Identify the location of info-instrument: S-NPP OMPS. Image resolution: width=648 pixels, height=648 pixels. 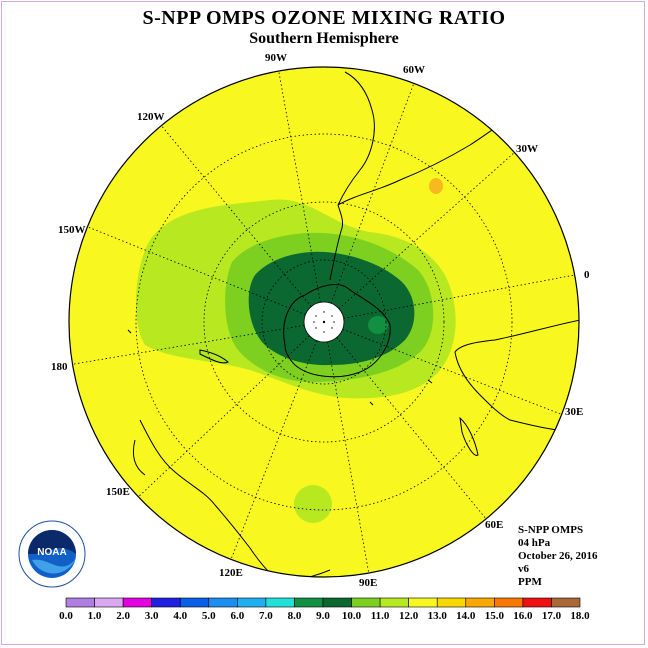
(551, 530).